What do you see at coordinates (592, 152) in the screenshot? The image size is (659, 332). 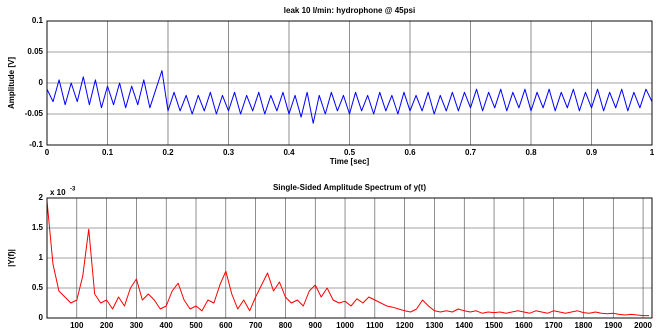 I see `x-tick-label: 0.9` at bounding box center [592, 152].